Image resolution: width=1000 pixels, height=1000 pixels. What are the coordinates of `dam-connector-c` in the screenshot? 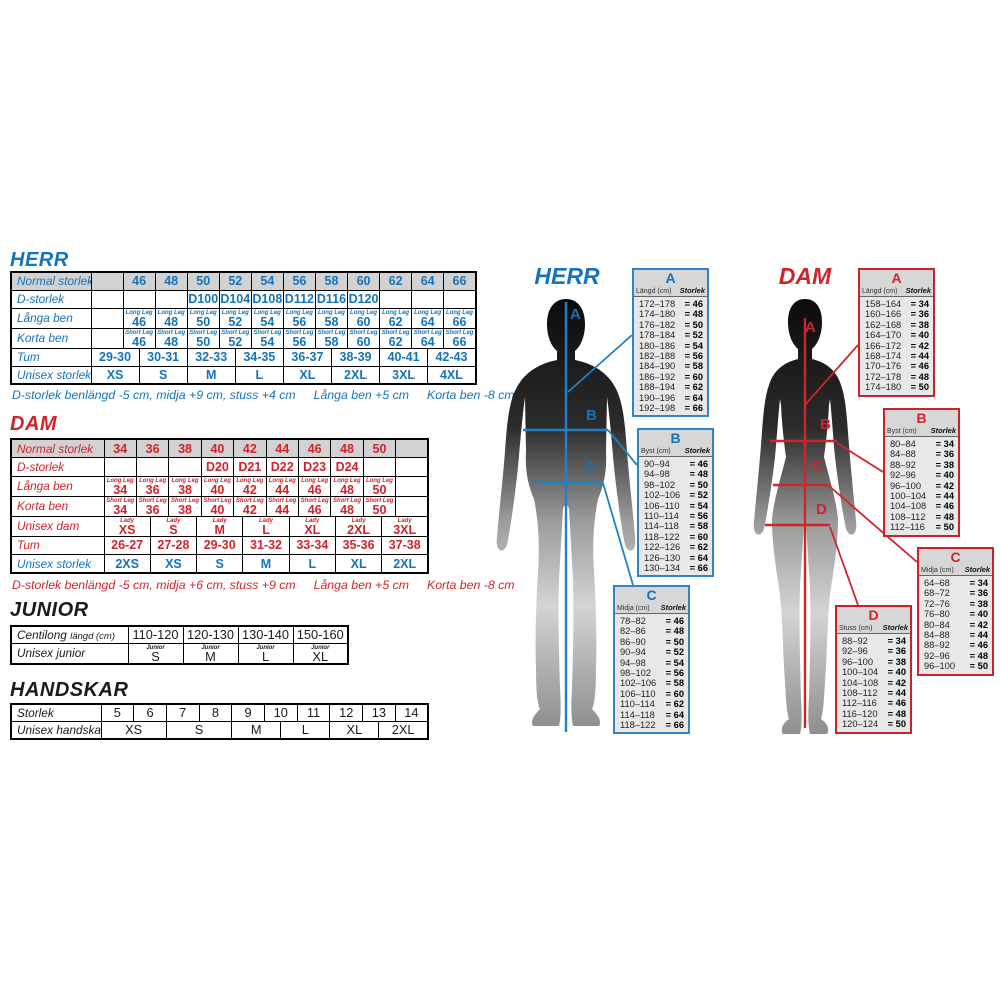 It's located at (872, 523).